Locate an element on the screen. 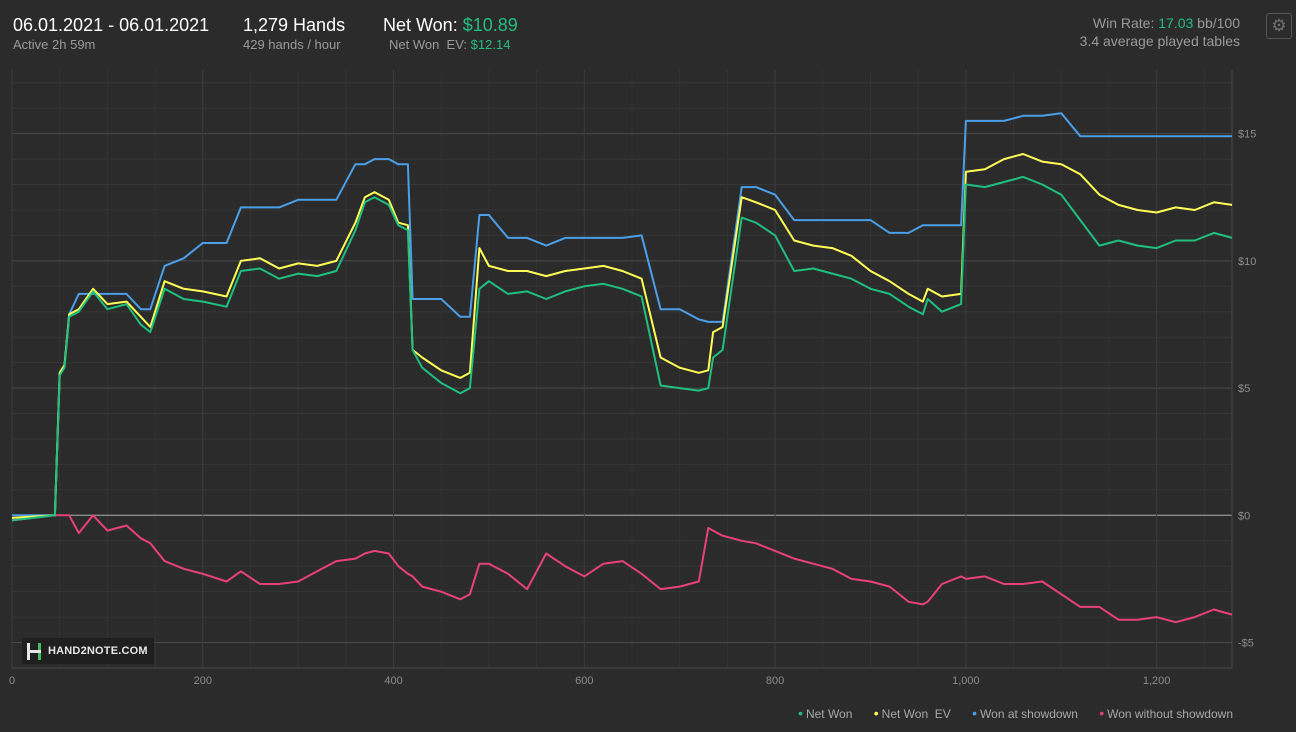 This screenshot has width=1296, height=732. legend-label: Won at showdown is located at coordinates (1029, 714).